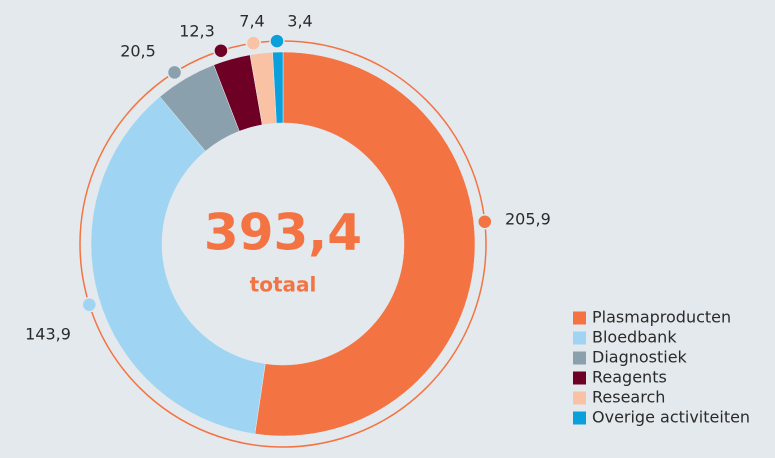 This screenshot has width=775, height=458. What do you see at coordinates (197, 31) in the screenshot?
I see `data-label: 12,3` at bounding box center [197, 31].